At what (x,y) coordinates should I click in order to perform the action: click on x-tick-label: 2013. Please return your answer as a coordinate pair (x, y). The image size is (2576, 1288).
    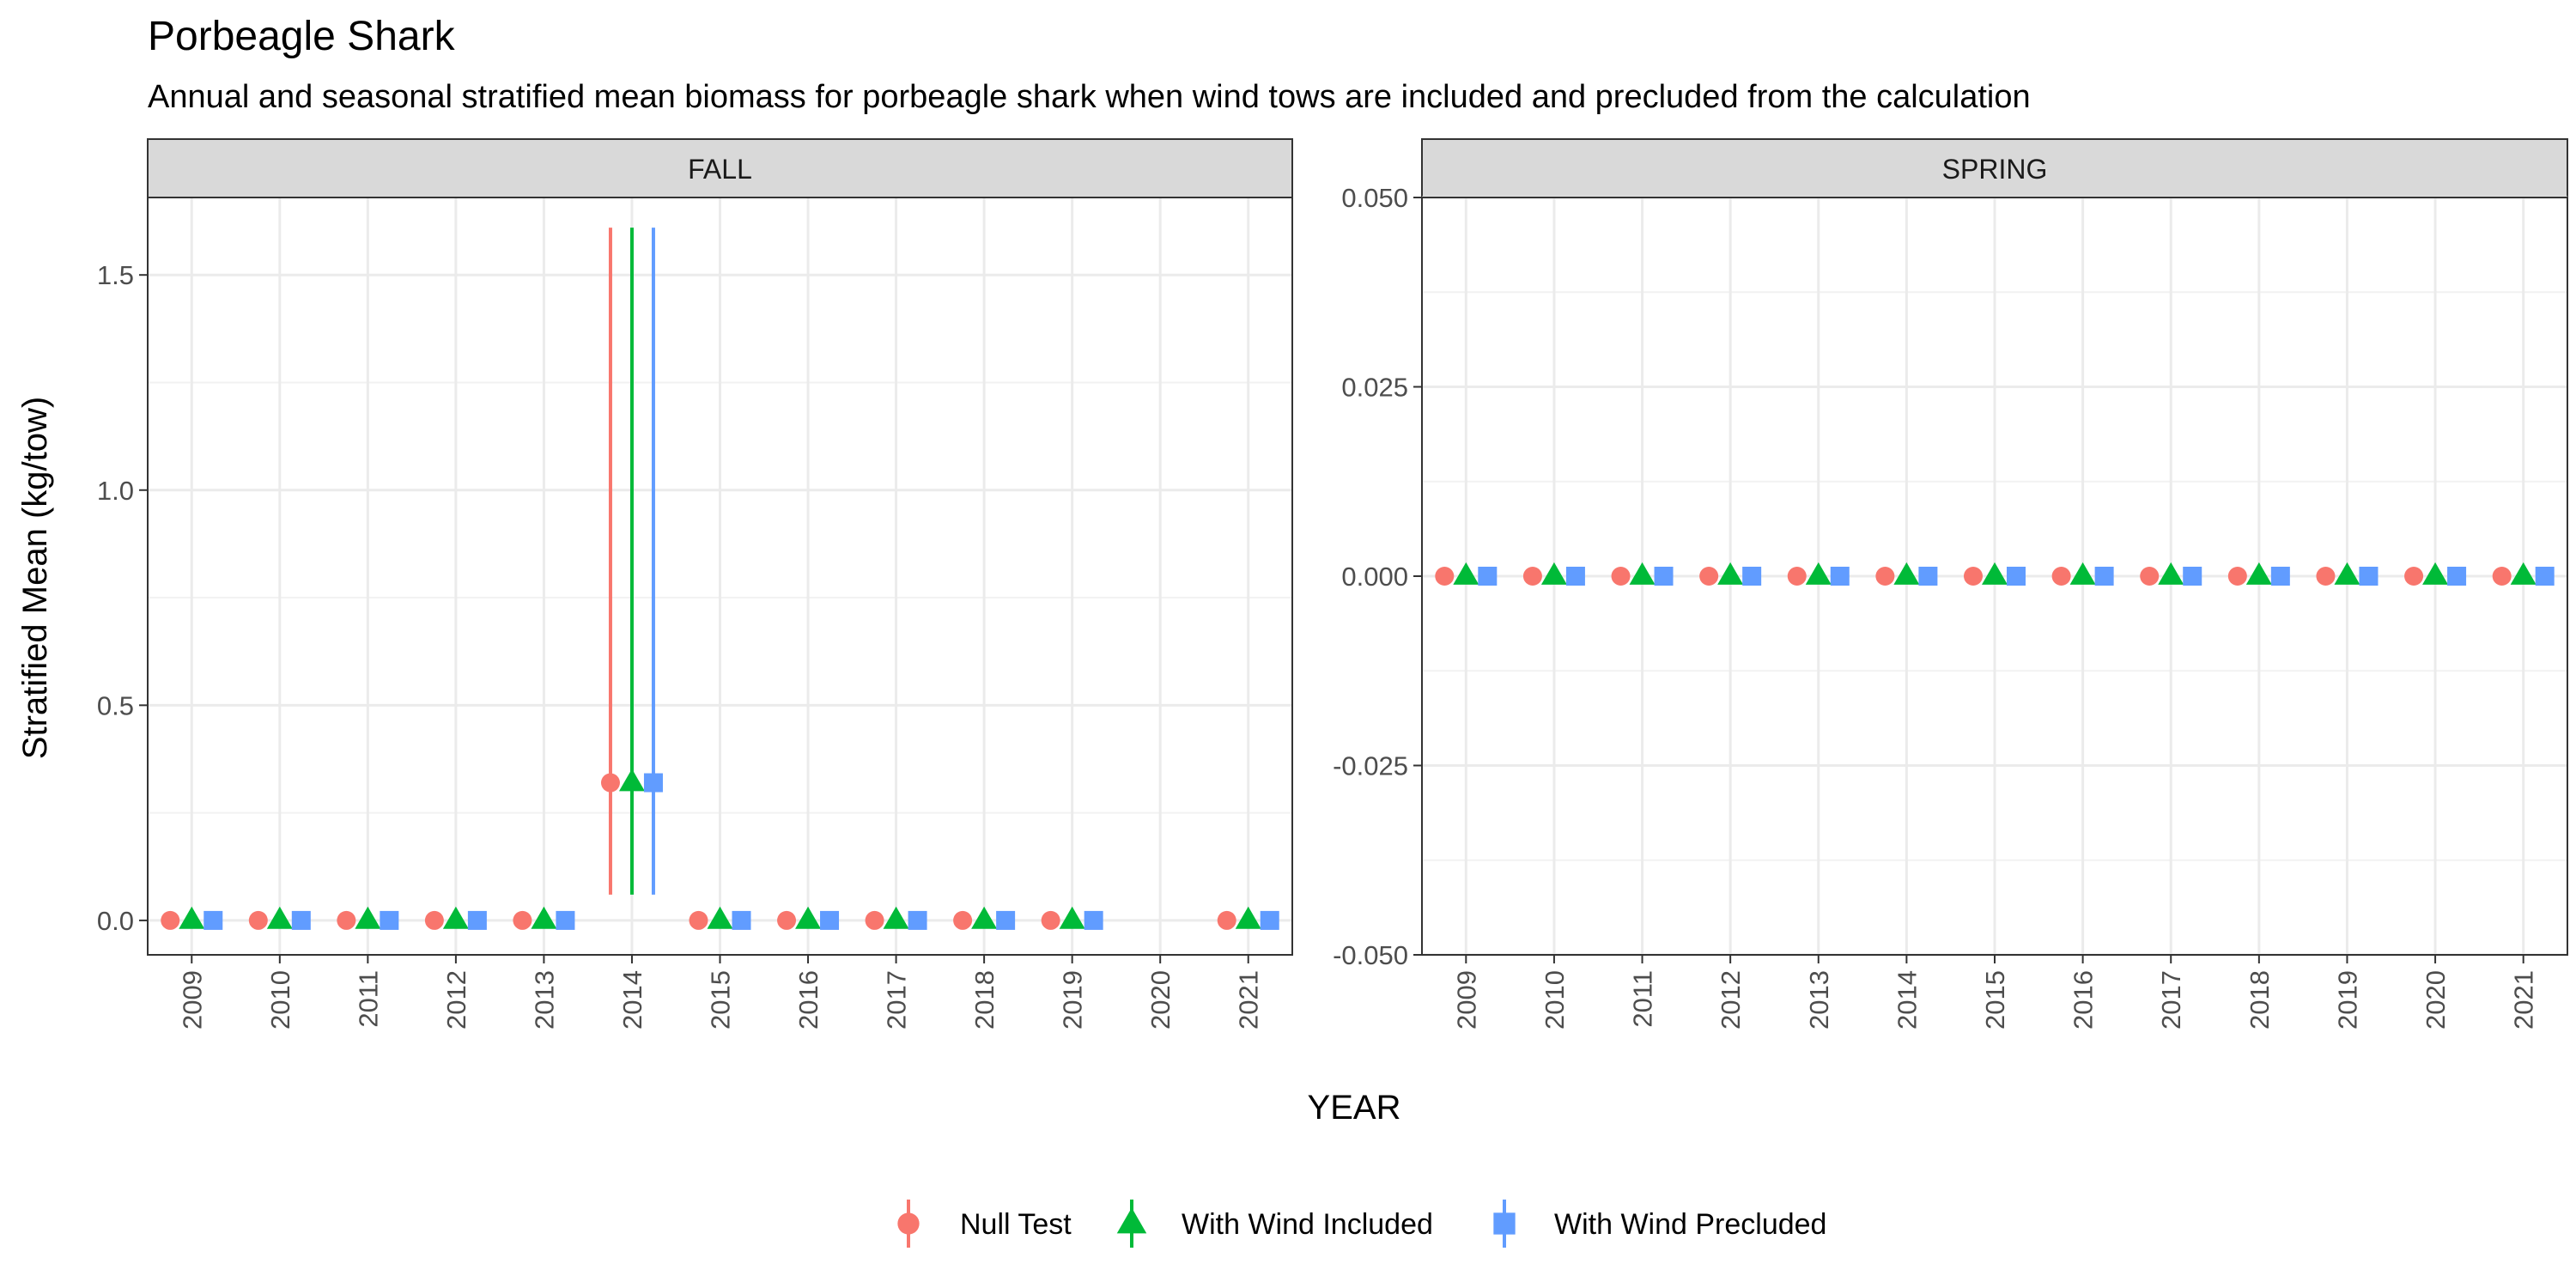
    Looking at the image, I should click on (544, 1000).